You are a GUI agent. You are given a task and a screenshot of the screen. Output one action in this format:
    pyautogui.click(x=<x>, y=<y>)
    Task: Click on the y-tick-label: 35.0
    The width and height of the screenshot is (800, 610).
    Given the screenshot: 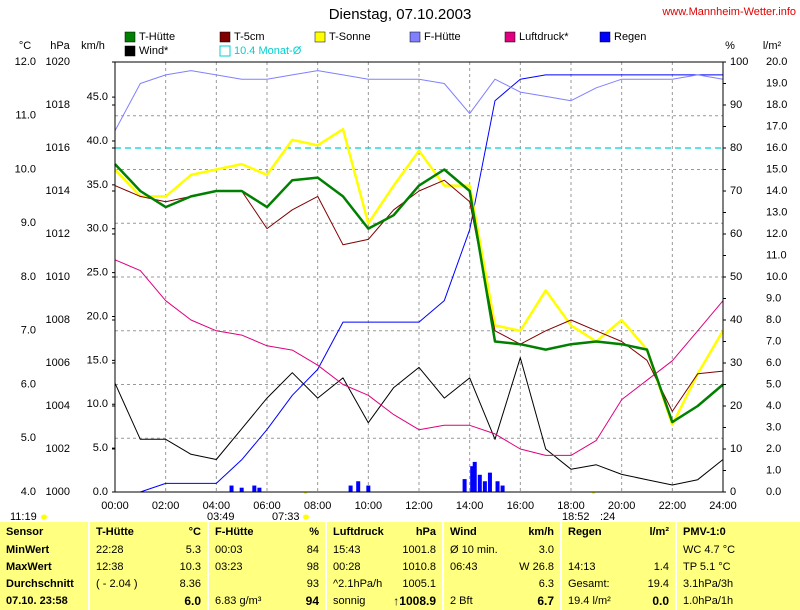 What is the action you would take?
    pyautogui.click(x=97, y=185)
    